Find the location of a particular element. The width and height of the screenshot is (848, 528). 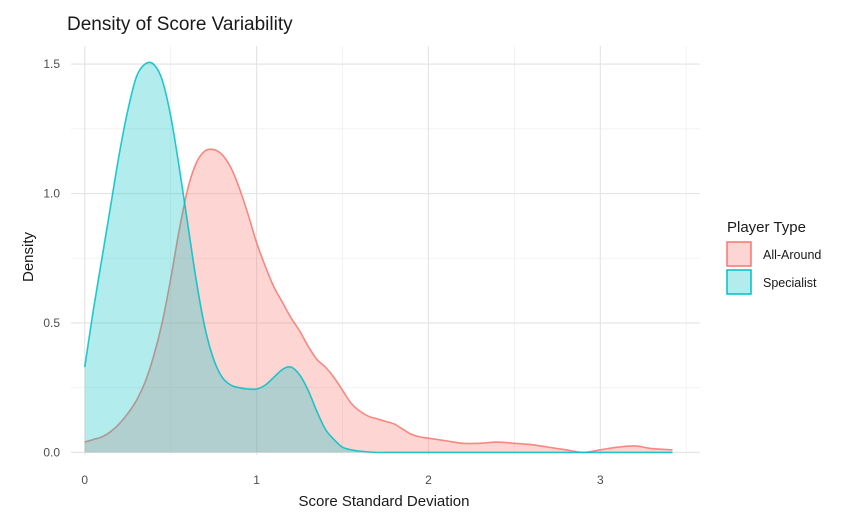

chart-title: Density of Score Variability is located at coordinates (180, 24).